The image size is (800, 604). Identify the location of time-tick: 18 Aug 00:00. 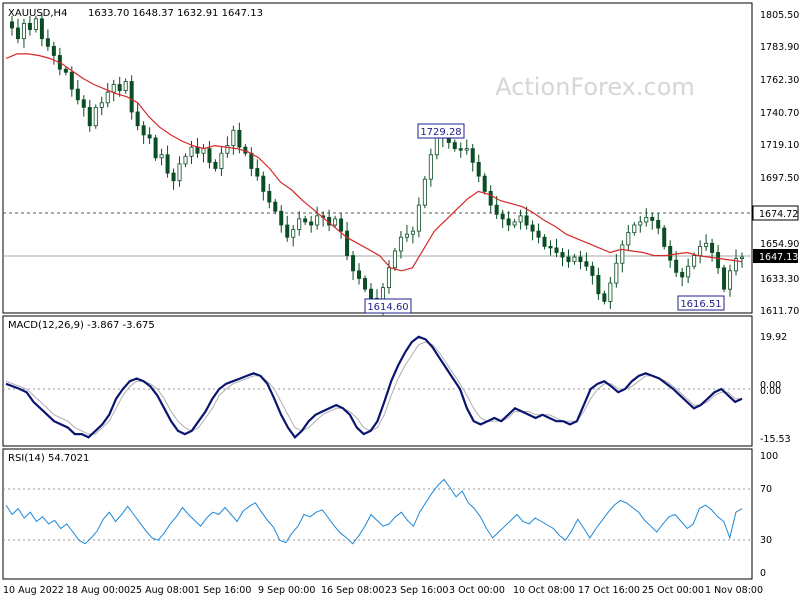
(98, 590).